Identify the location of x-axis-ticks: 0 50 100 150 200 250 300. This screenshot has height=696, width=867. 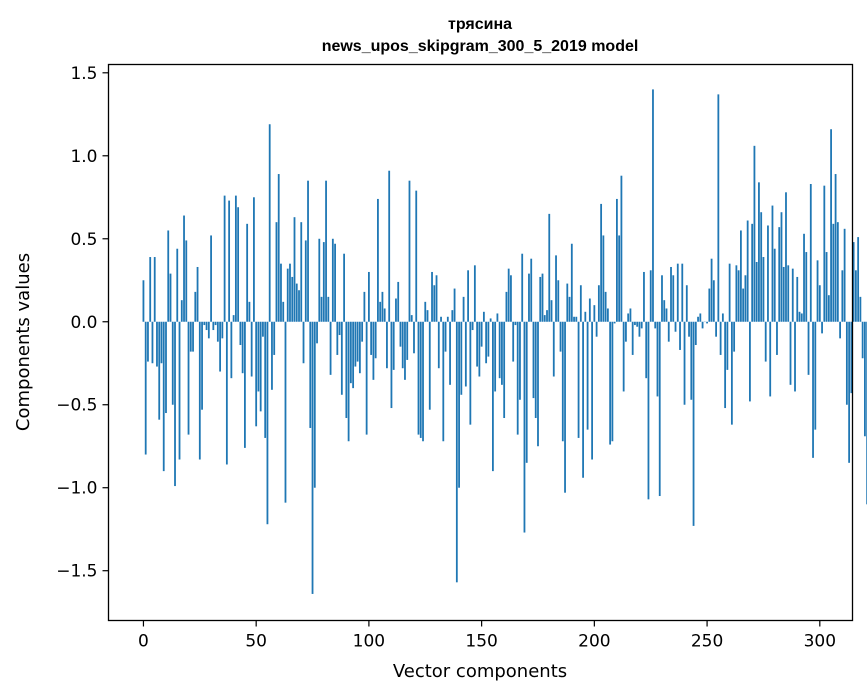
(487, 636).